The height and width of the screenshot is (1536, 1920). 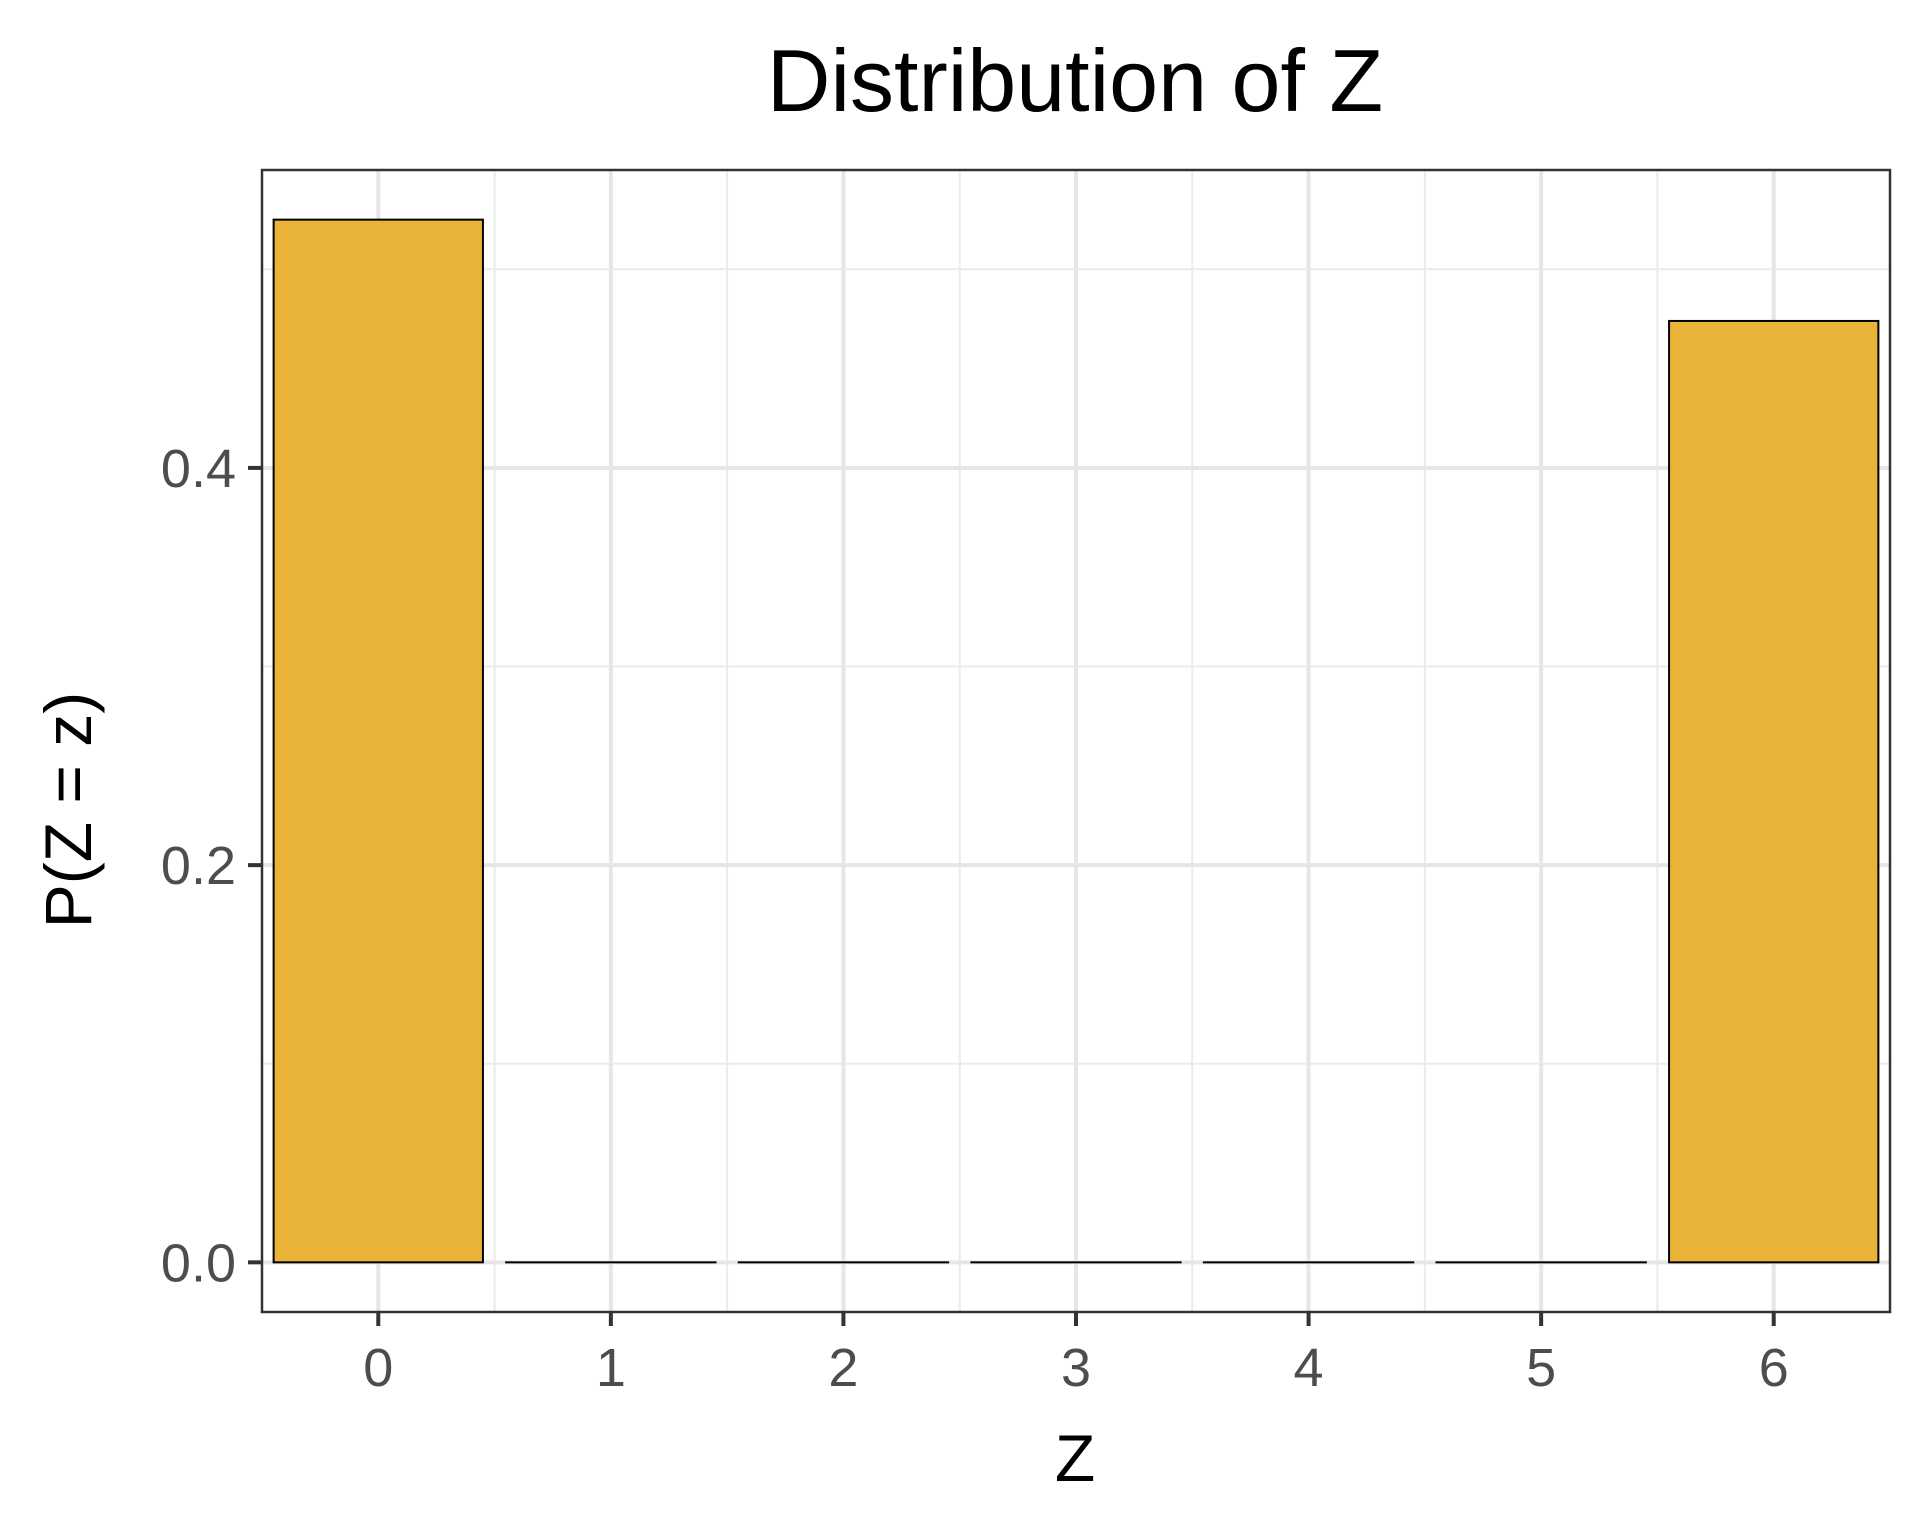 I want to click on y-tick-label: 0.2, so click(x=198, y=866).